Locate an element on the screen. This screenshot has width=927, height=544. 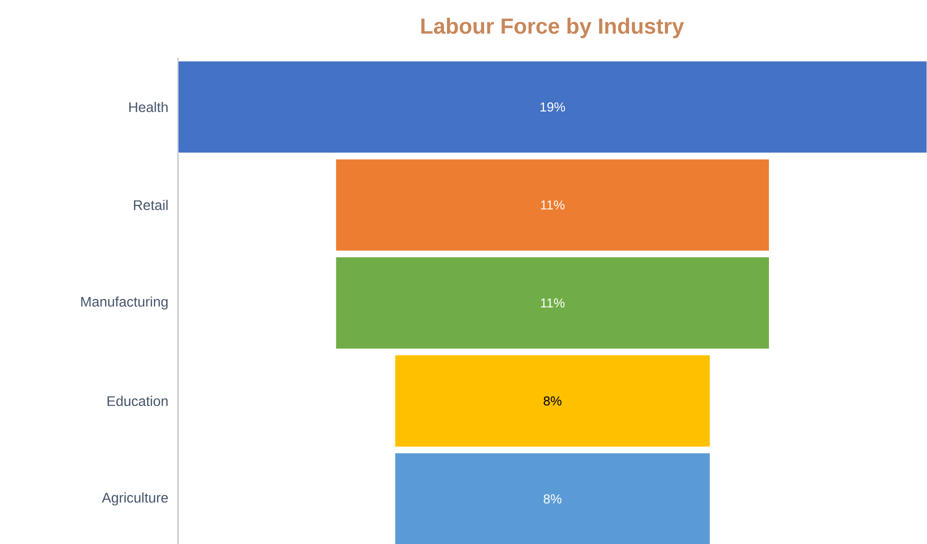
category-label: Health is located at coordinates (148, 107).